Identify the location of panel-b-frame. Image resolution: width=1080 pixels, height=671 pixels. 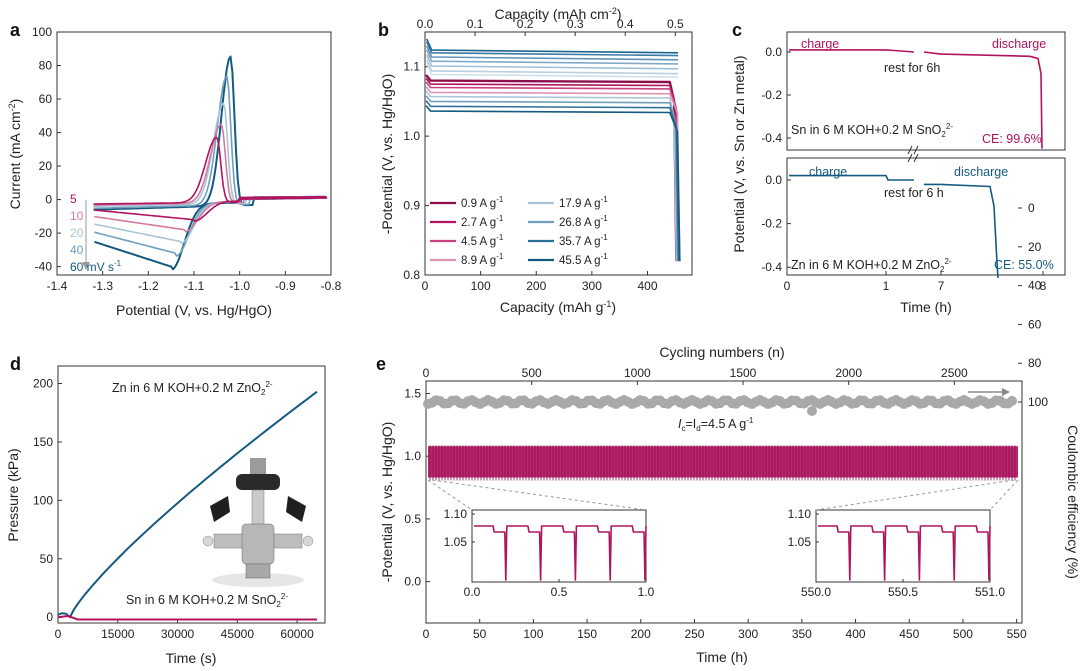
(558, 153).